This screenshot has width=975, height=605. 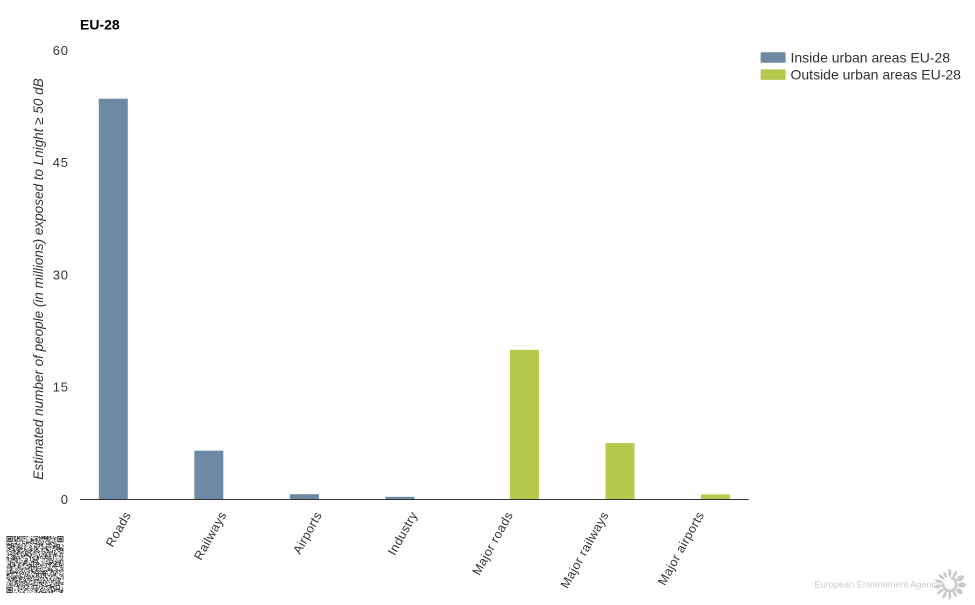 What do you see at coordinates (61, 162) in the screenshot?
I see `svg-text: 45` at bounding box center [61, 162].